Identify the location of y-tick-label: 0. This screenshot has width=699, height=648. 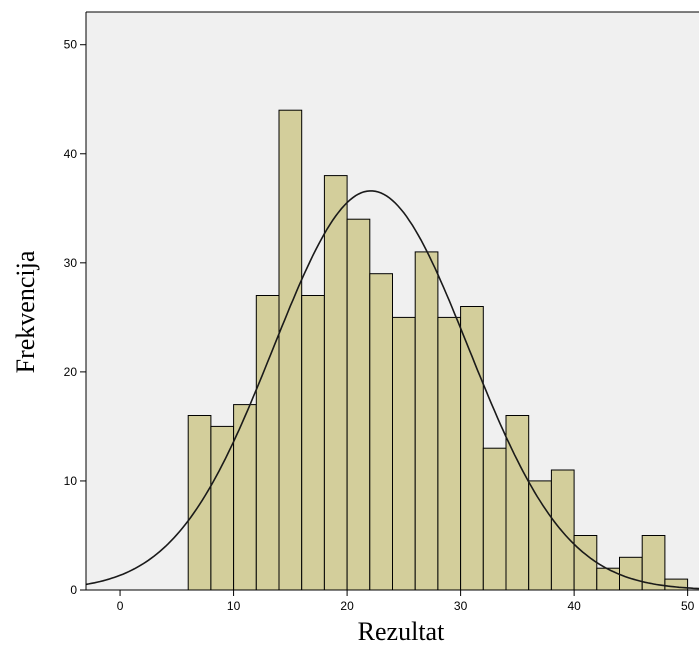
(73, 590).